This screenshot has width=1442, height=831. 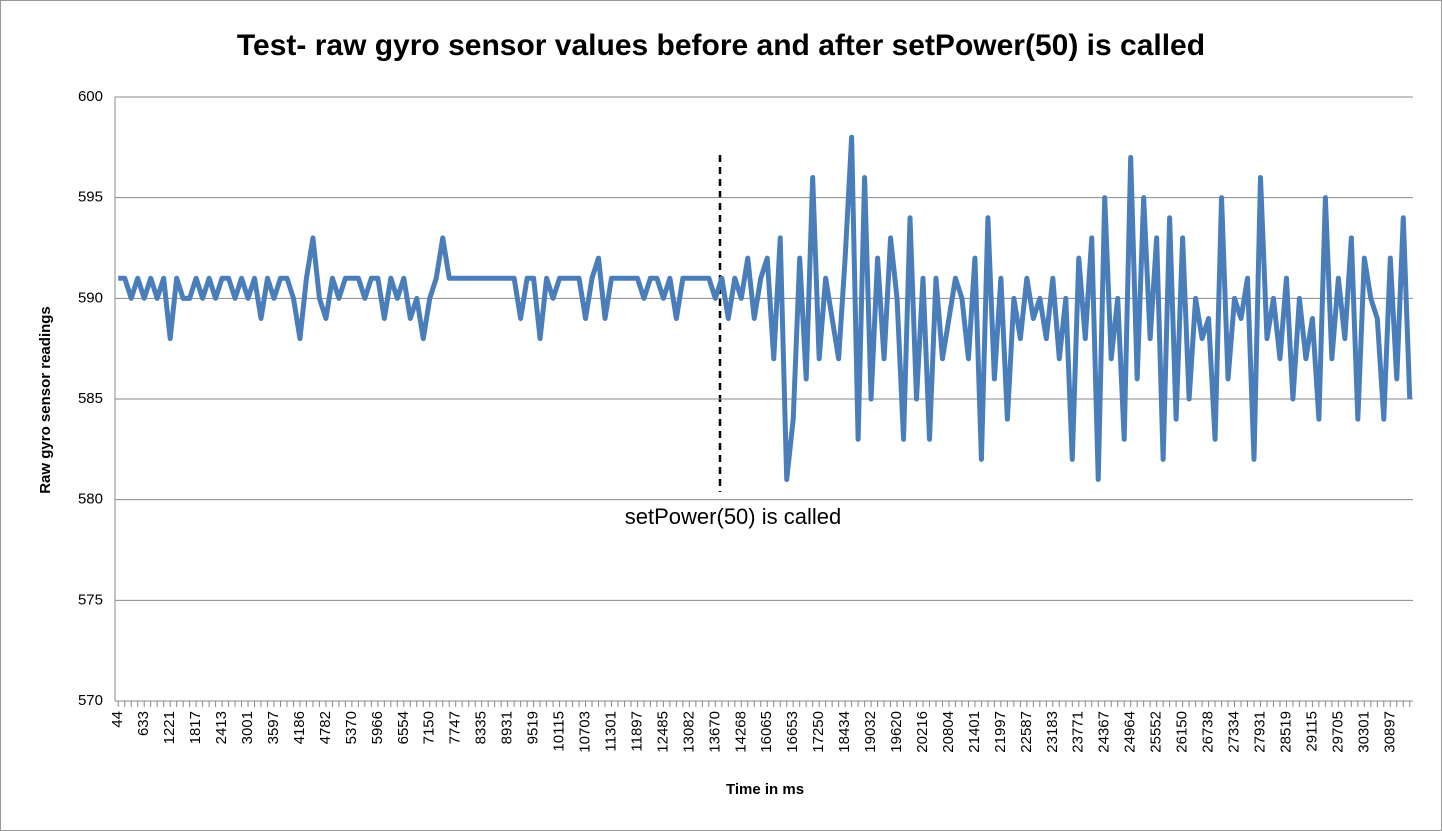 I want to click on y-tick-label: 600, so click(x=90, y=96).